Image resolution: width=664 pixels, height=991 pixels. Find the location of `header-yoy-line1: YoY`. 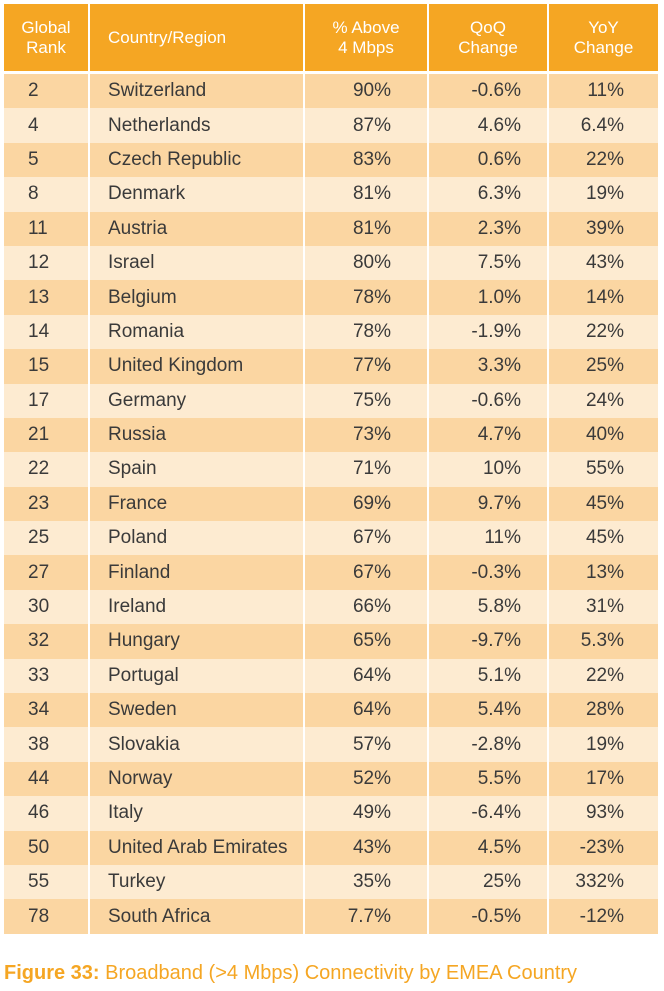

header-yoy-line1: YoY is located at coordinates (603, 27).